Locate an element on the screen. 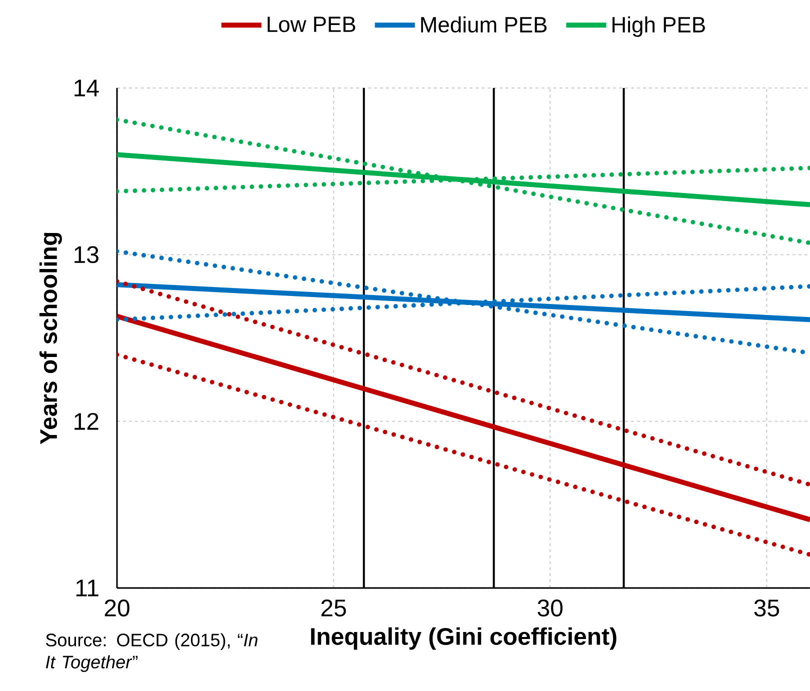  x-tick-label: 25 is located at coordinates (333, 608).